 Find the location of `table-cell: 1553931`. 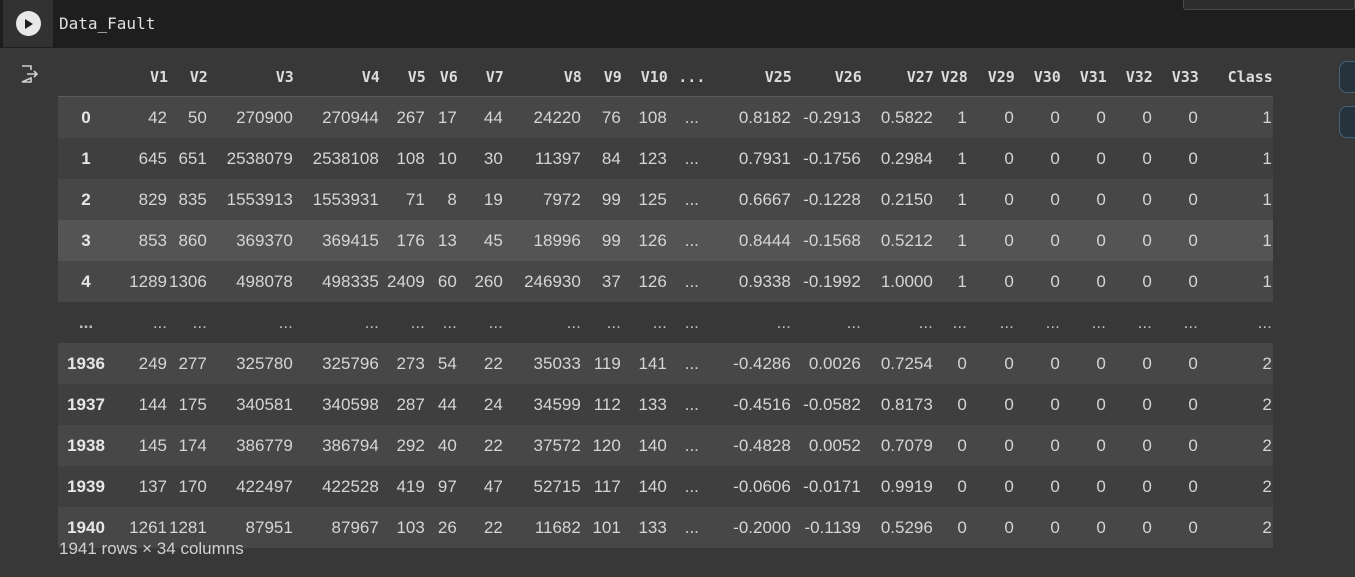

table-cell: 1553931 is located at coordinates (345, 199).